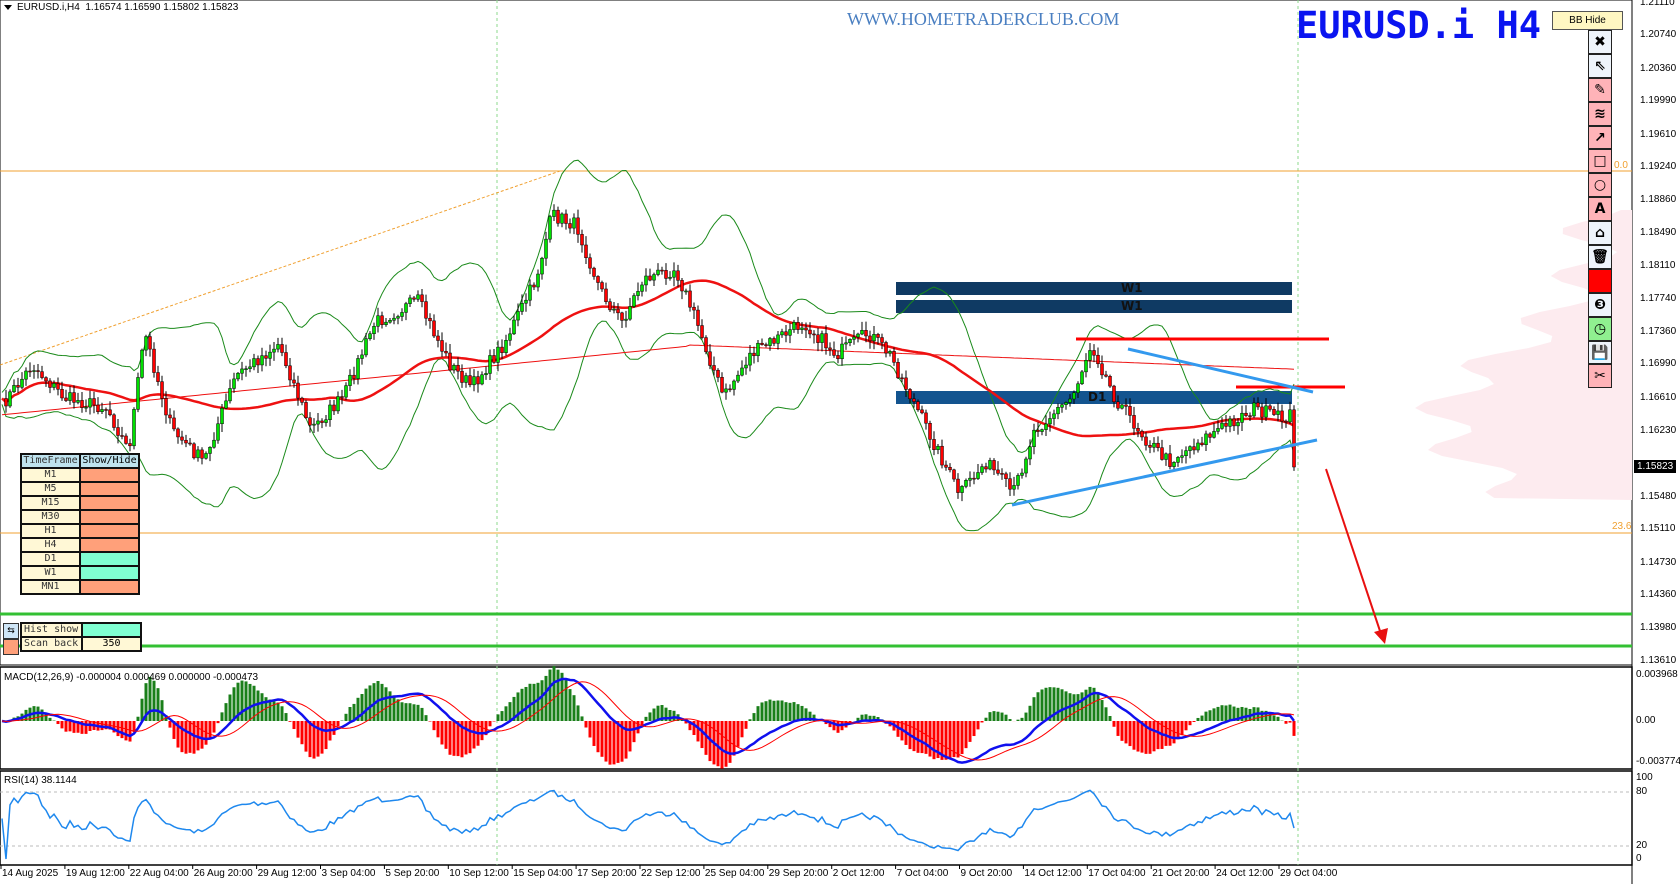  I want to click on timeframe-toggle-w1, so click(109, 573).